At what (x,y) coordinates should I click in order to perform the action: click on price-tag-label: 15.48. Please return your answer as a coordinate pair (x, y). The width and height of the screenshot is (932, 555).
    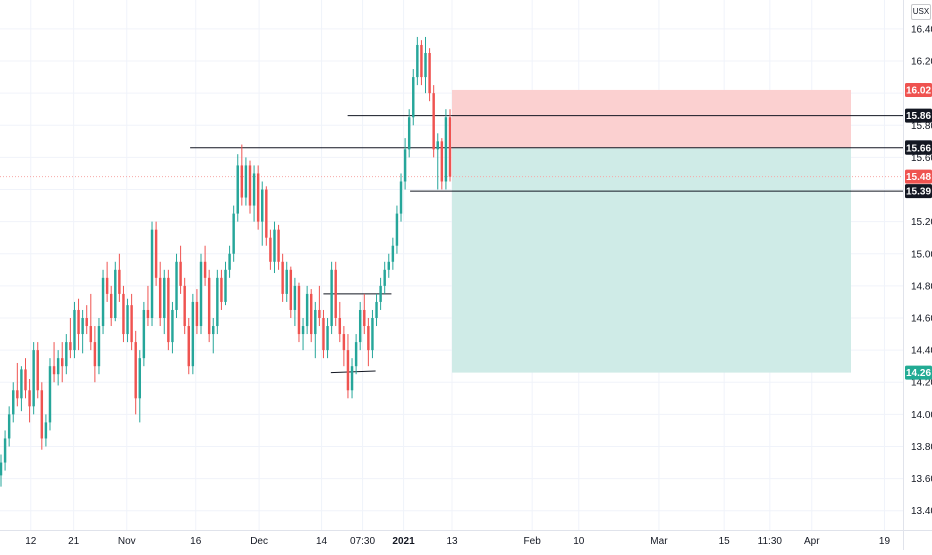
    Looking at the image, I should click on (918, 177).